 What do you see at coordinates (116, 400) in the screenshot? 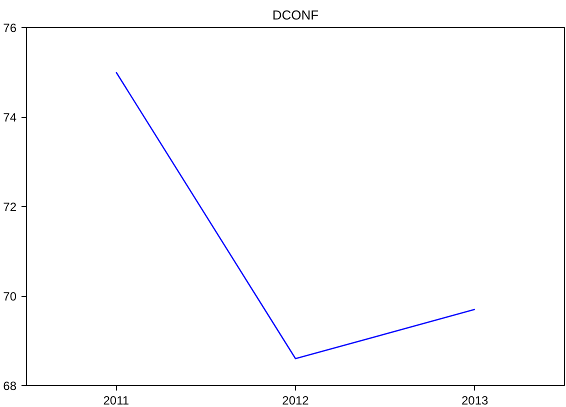
I see `x-tick-label: 2011` at bounding box center [116, 400].